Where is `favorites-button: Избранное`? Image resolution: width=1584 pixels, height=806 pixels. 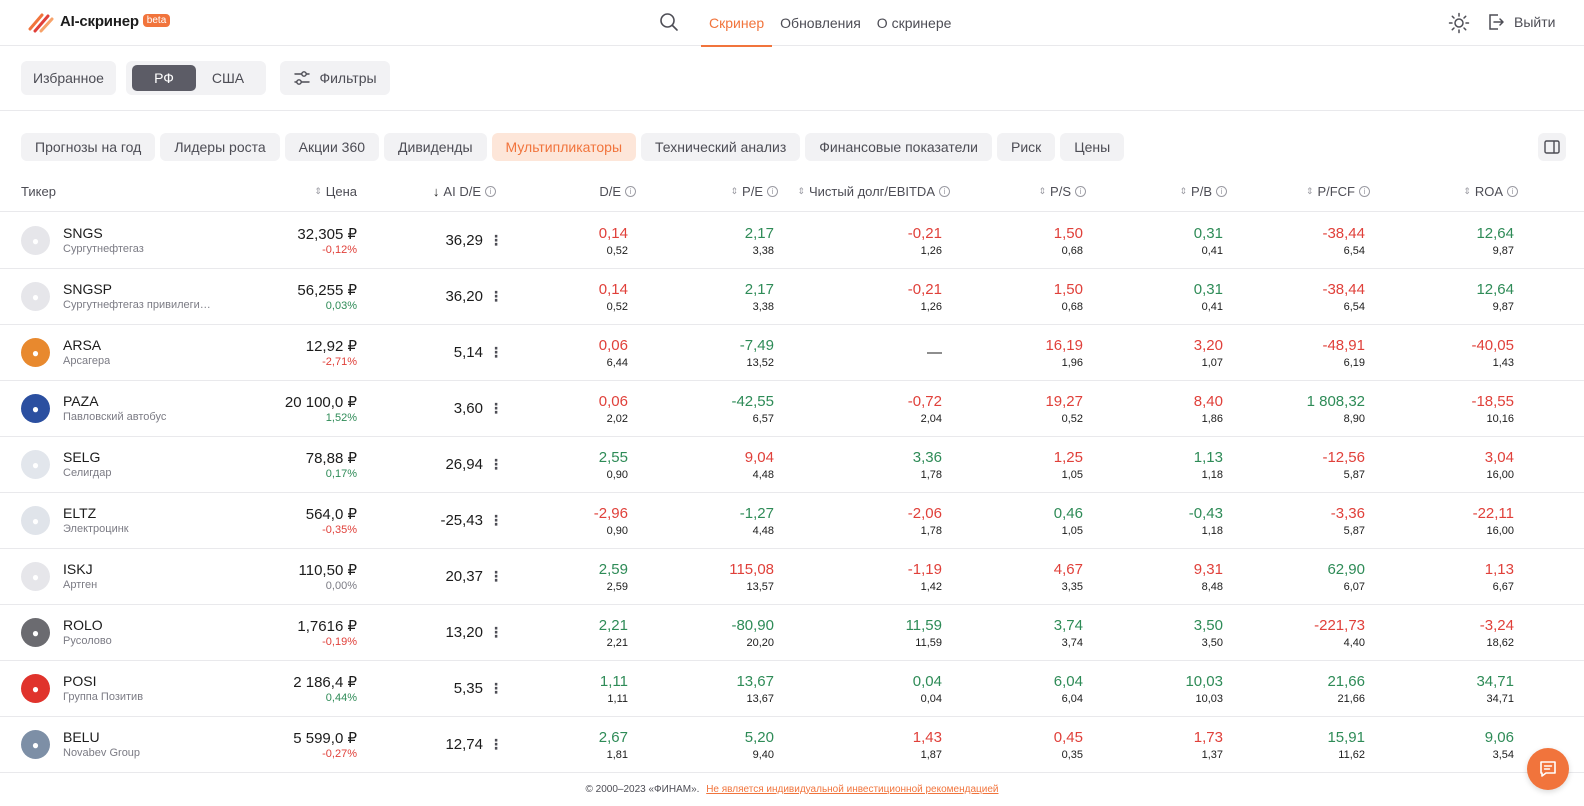
favorites-button: Избранное is located at coordinates (68, 78).